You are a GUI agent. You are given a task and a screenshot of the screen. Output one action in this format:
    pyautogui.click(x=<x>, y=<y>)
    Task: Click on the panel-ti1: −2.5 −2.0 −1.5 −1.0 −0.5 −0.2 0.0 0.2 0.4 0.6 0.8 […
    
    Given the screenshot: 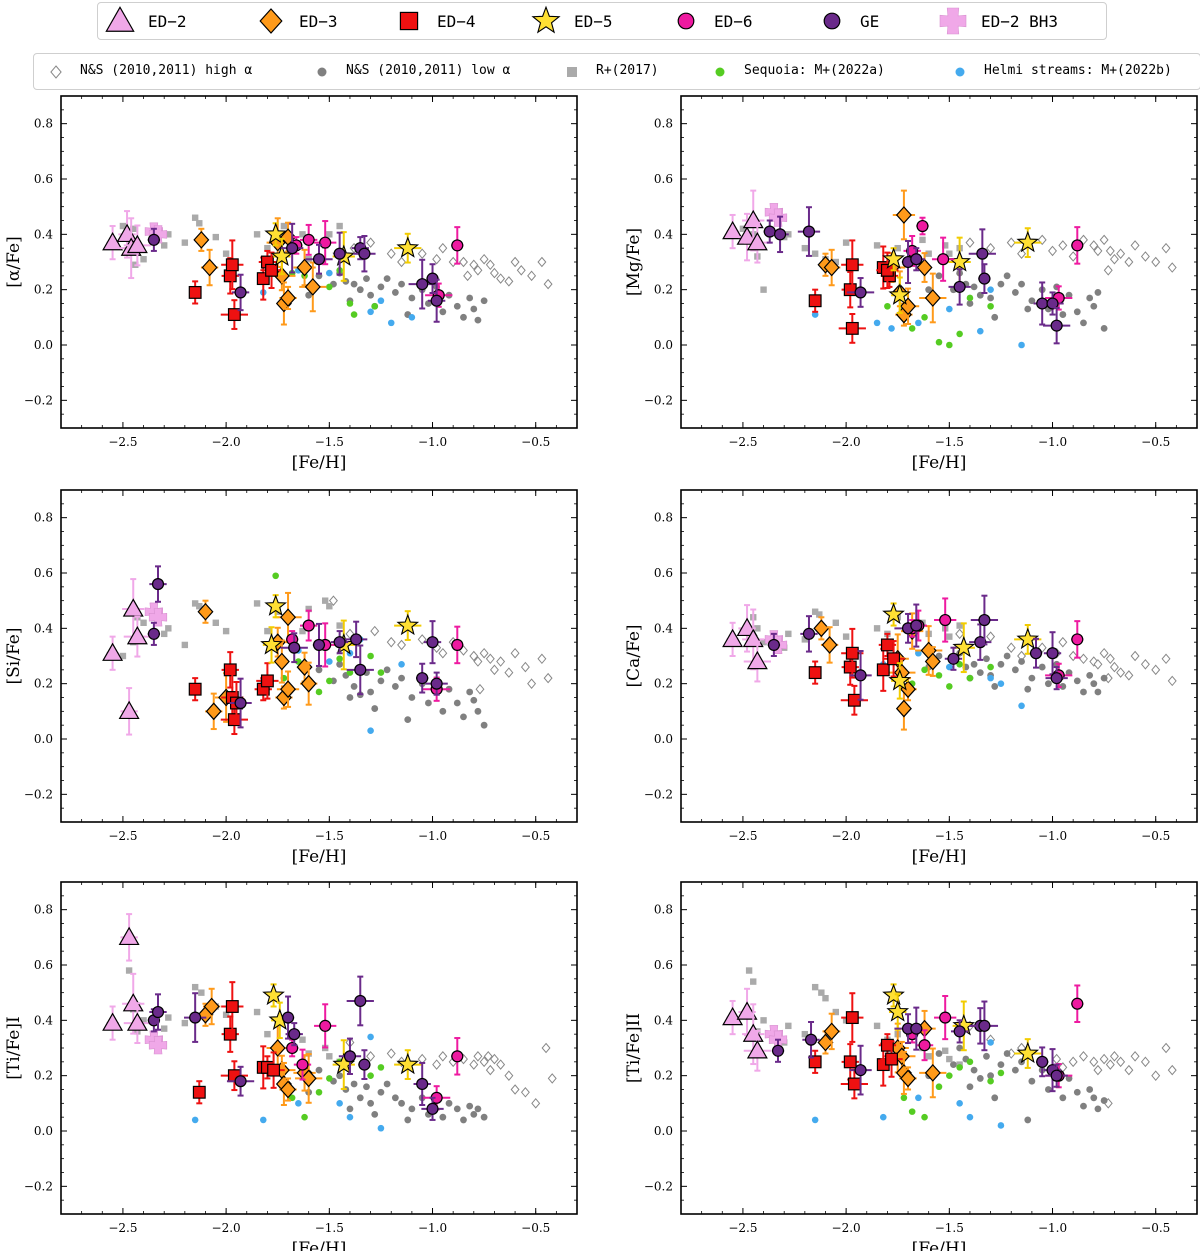 What is the action you would take?
    pyautogui.click(x=291, y=1066)
    